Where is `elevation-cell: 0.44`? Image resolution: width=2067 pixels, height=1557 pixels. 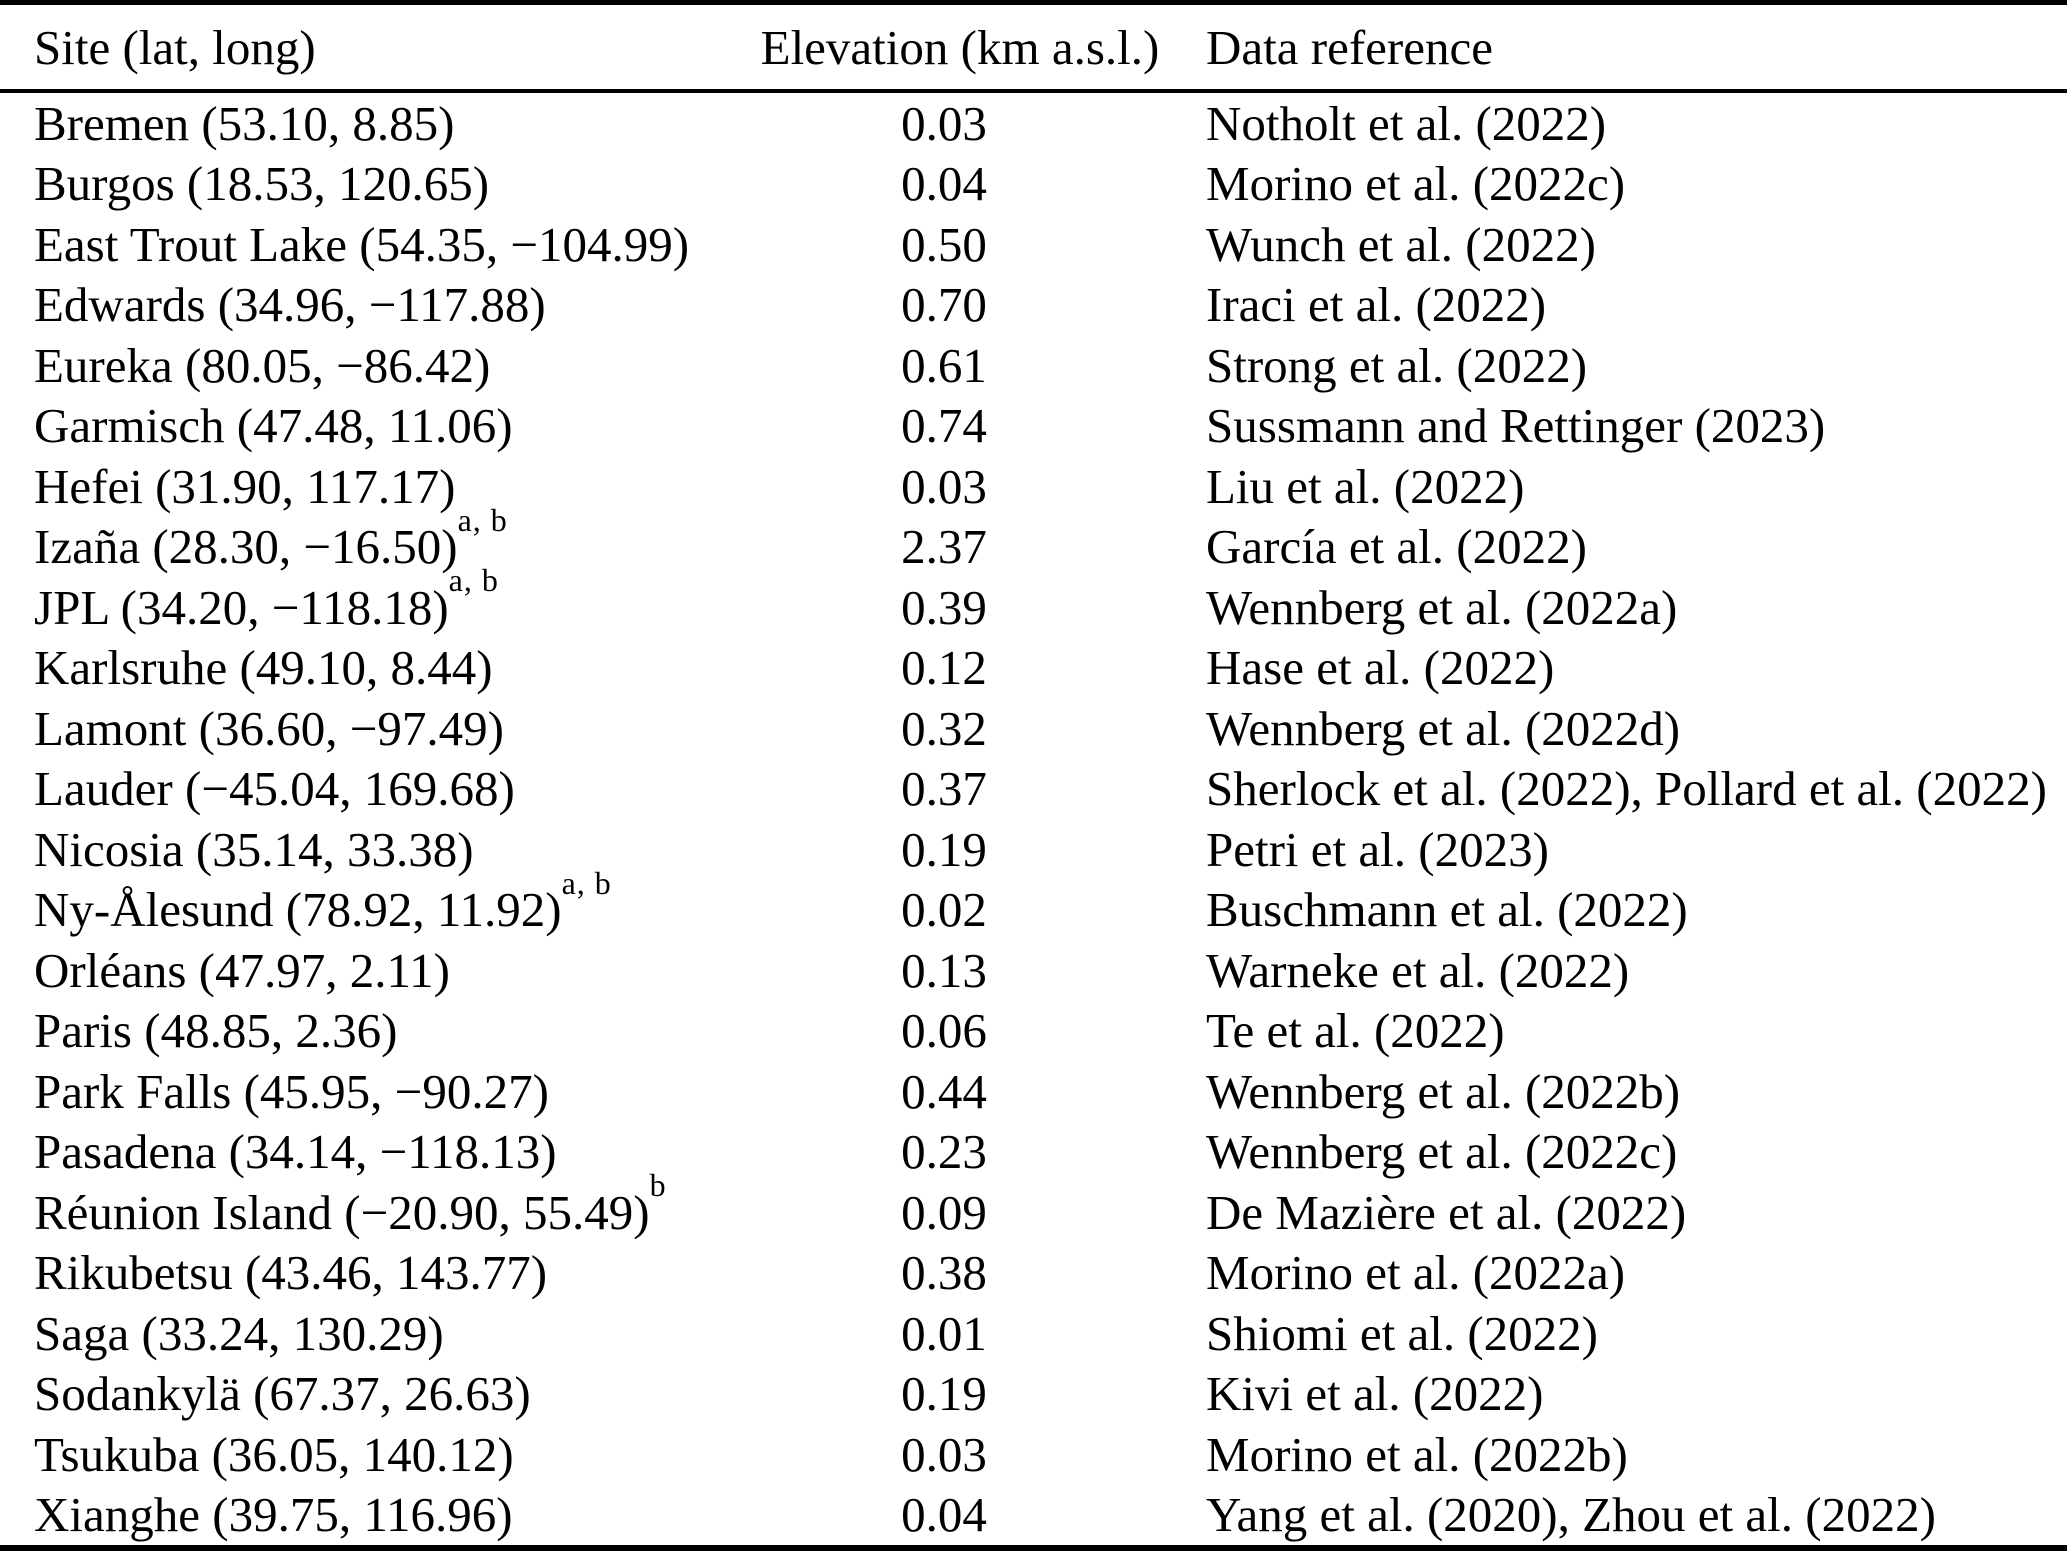 elevation-cell: 0.44 is located at coordinates (944, 1091).